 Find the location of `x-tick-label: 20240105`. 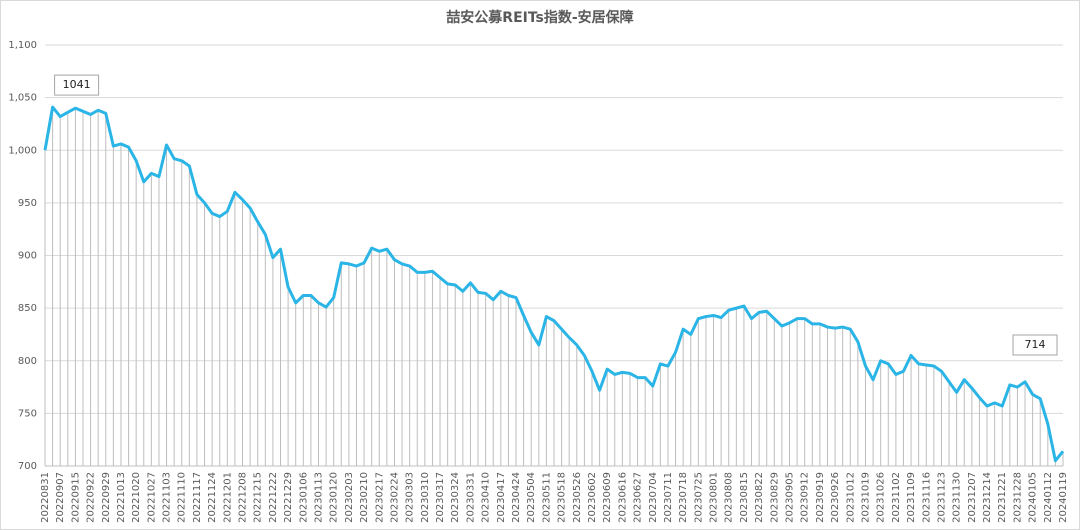

x-tick-label: 20240105 is located at coordinates (1033, 497).